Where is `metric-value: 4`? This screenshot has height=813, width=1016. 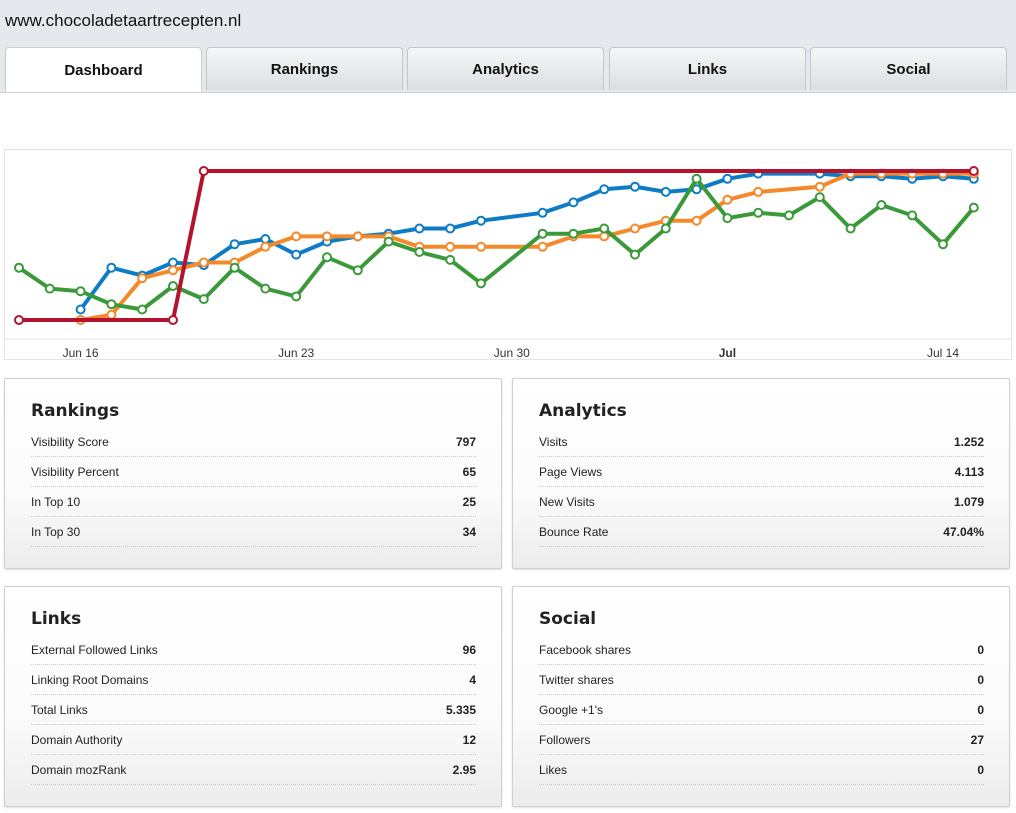
metric-value: 4 is located at coordinates (472, 679).